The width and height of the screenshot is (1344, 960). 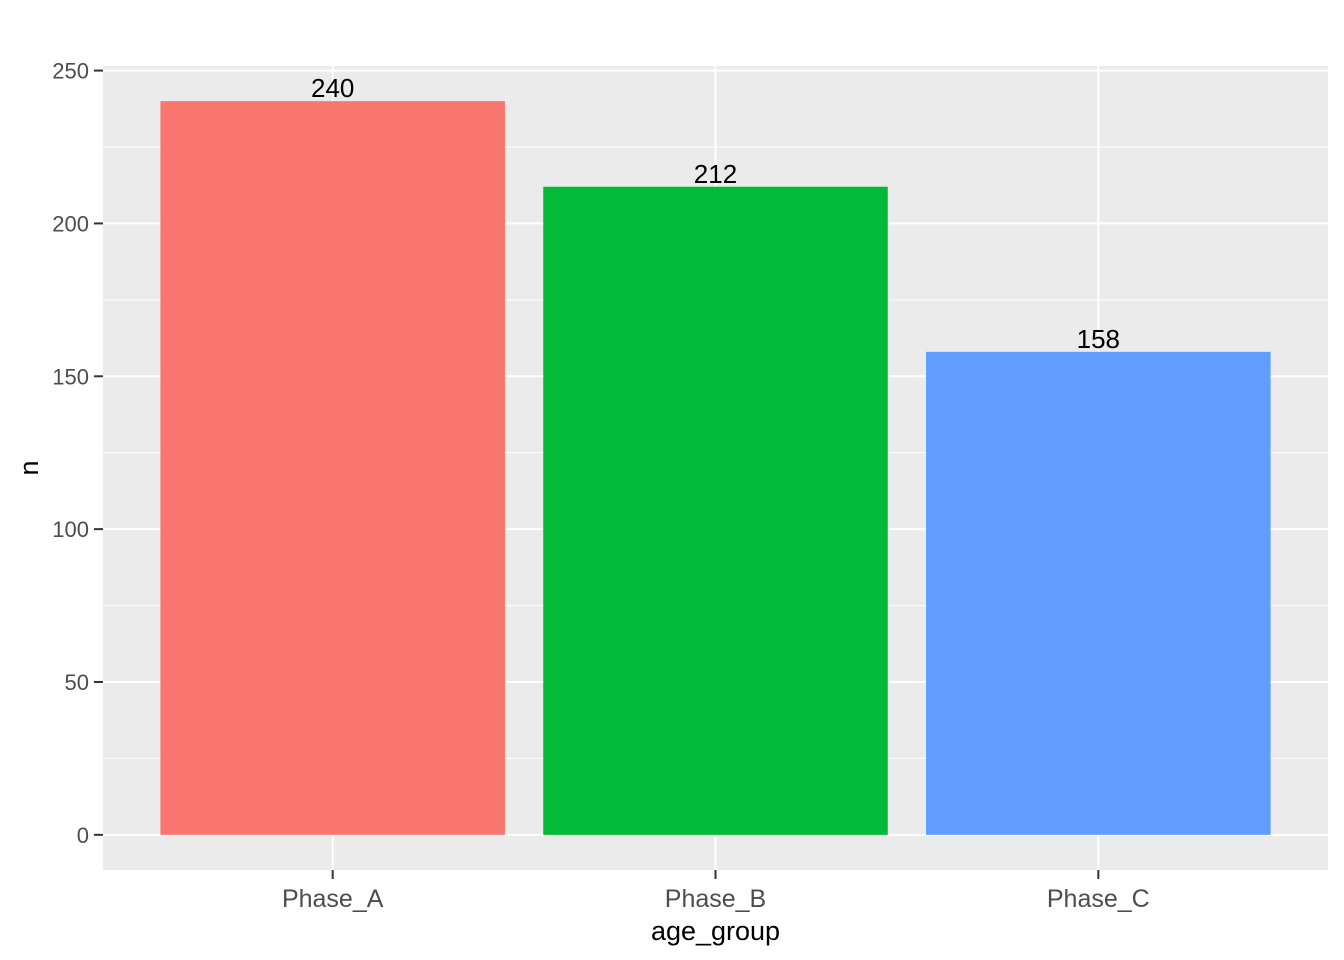 What do you see at coordinates (83, 835) in the screenshot?
I see `y-tick-label: 0` at bounding box center [83, 835].